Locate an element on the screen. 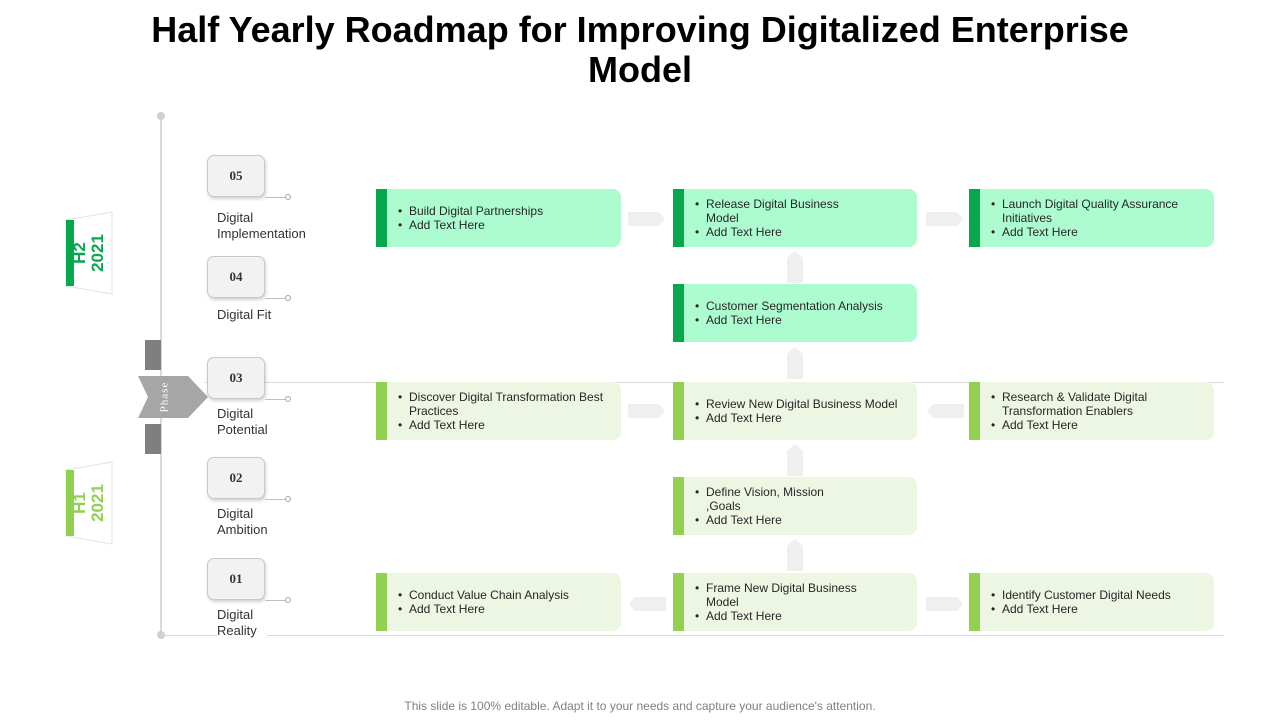  card-item: Define Vision, Mission ,Goals is located at coordinates (762, 499).